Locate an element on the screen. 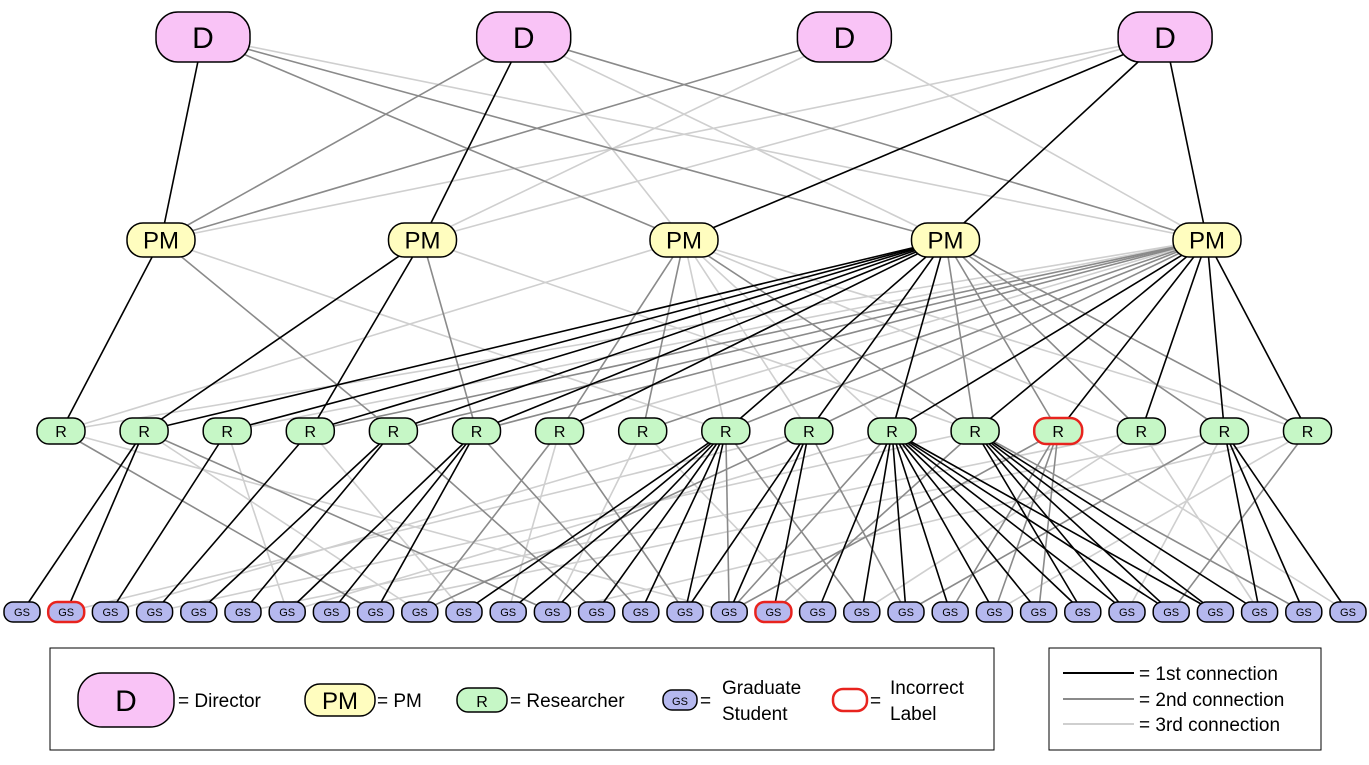 The width and height of the screenshot is (1369, 765). legend-director-text: = Director is located at coordinates (220, 701).